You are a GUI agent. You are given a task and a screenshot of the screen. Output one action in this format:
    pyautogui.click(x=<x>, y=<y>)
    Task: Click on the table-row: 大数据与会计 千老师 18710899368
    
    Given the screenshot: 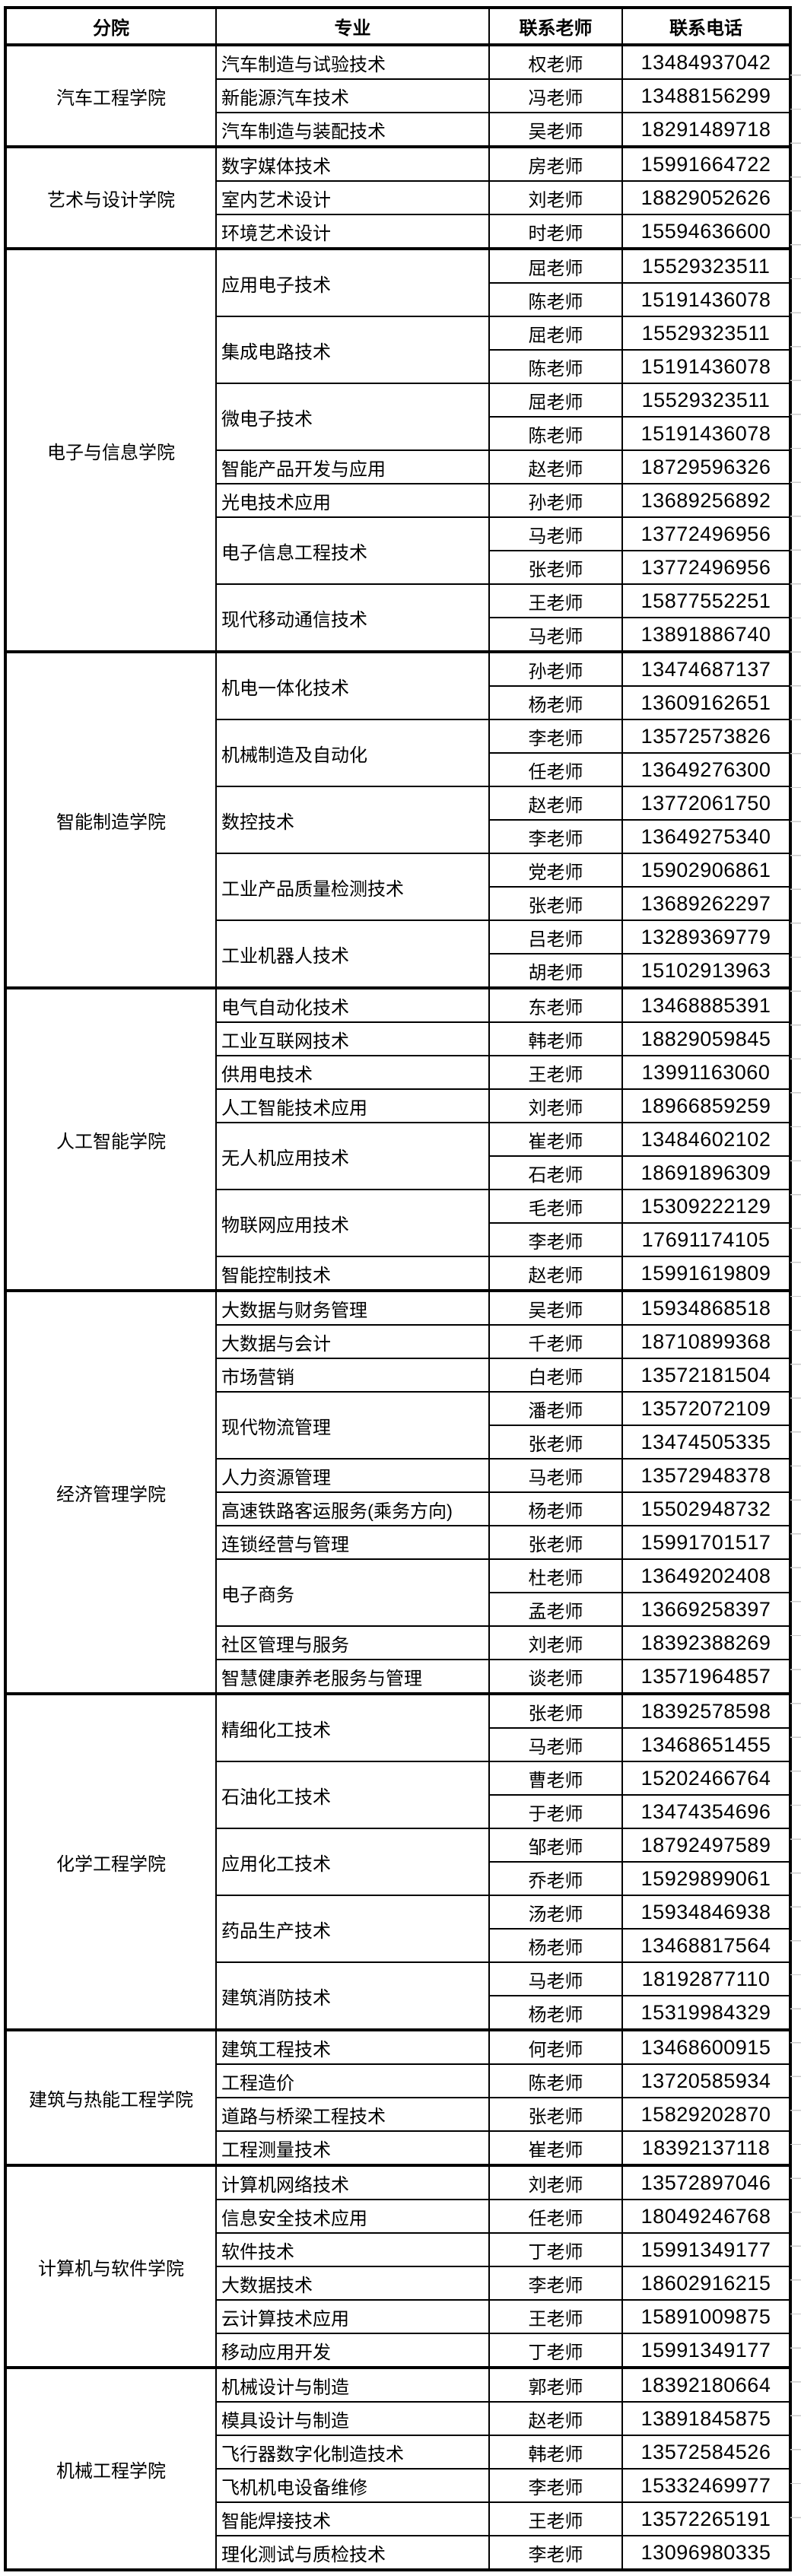 What is the action you would take?
    pyautogui.click(x=398, y=1341)
    